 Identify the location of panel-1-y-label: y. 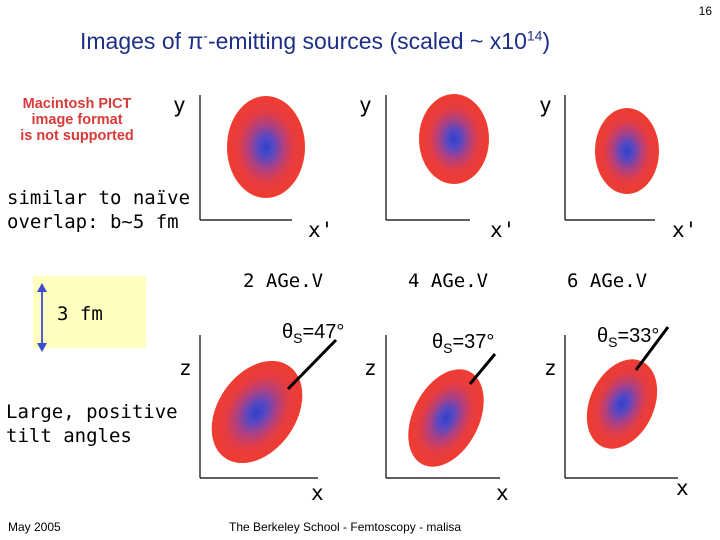
(179, 105).